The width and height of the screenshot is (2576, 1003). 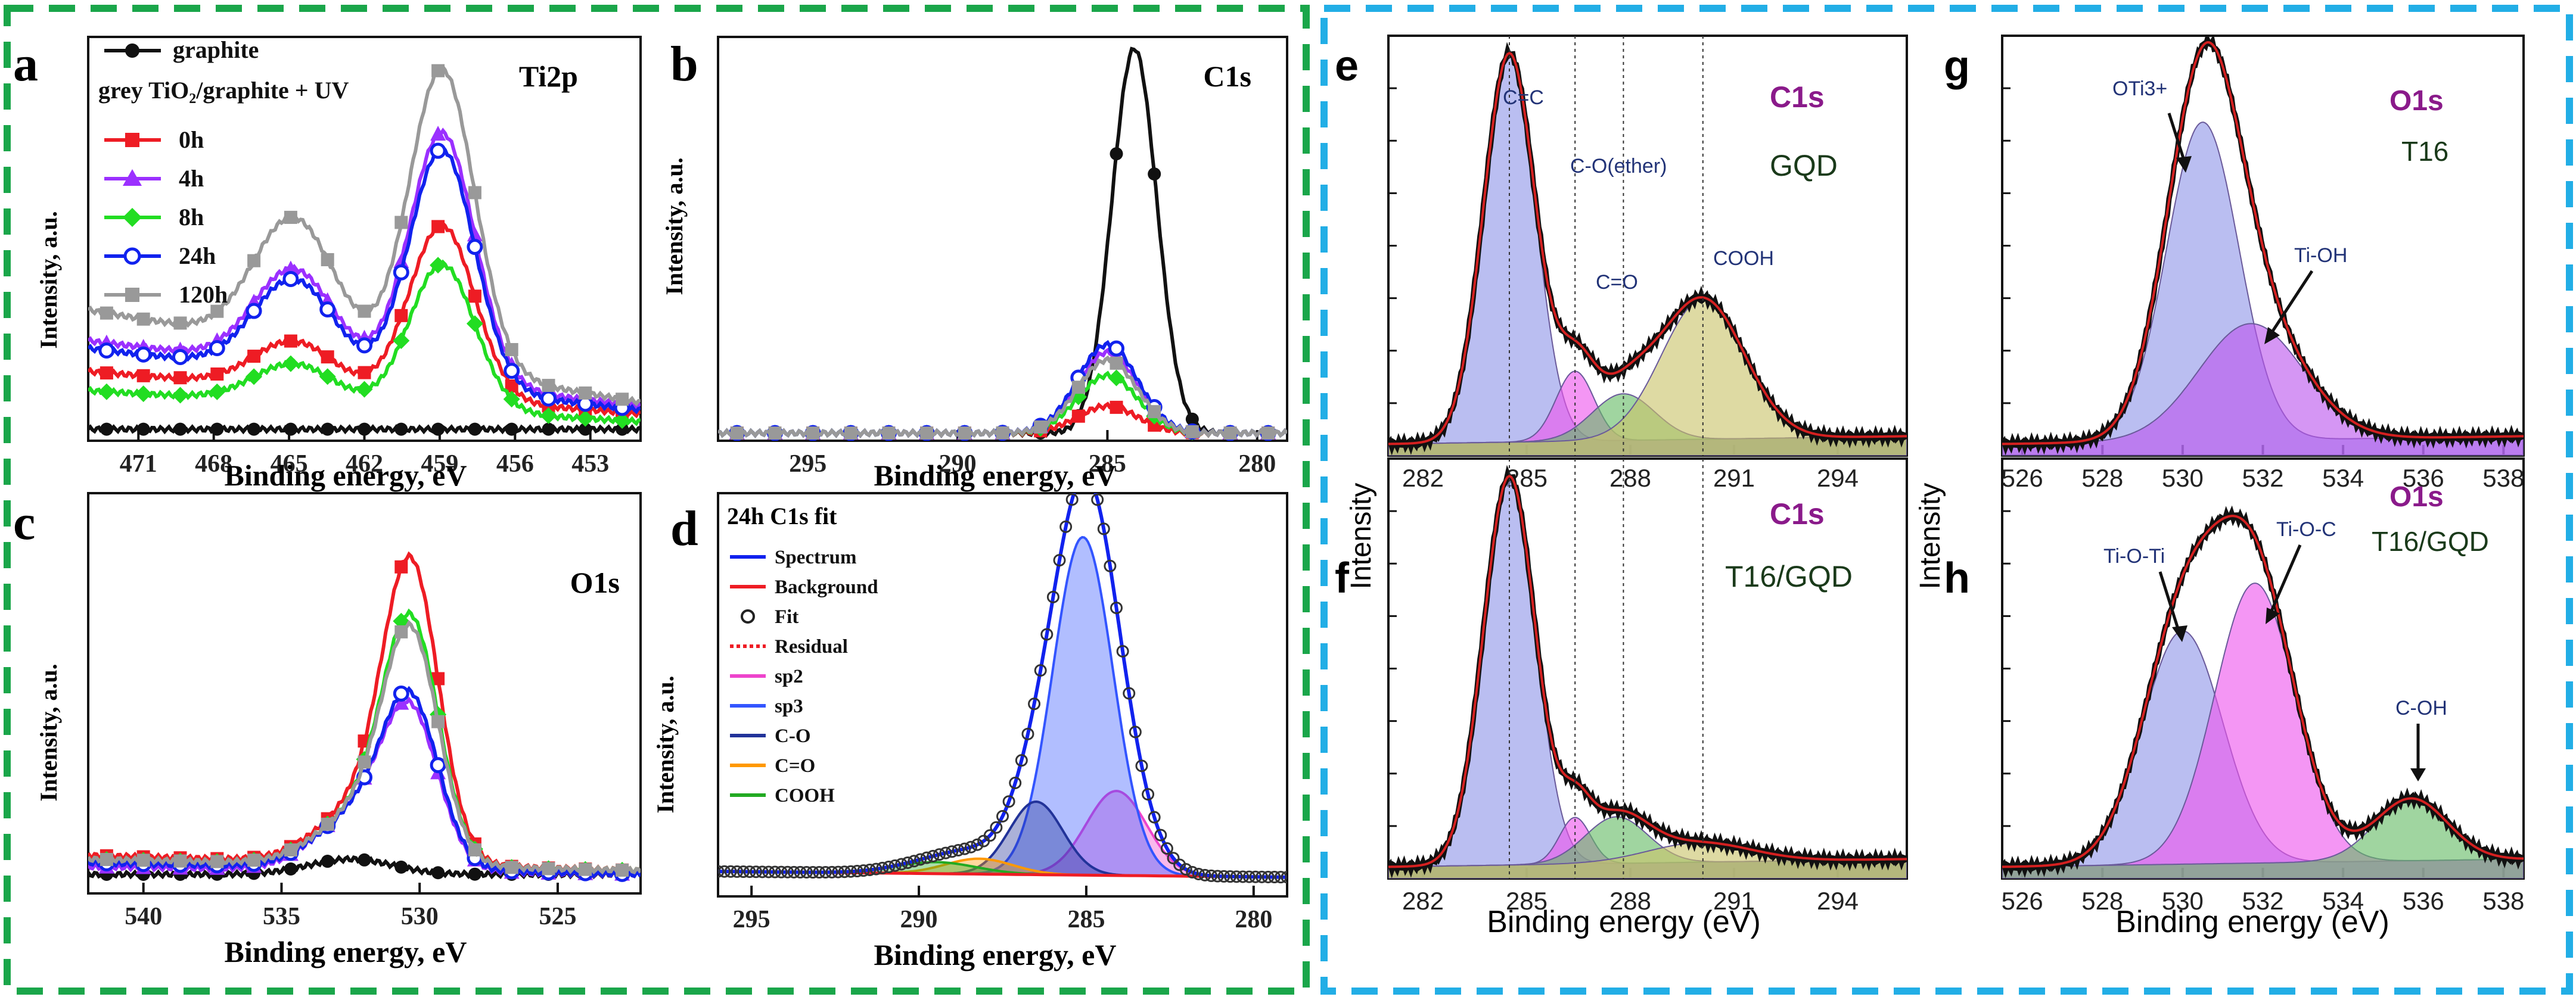 I want to click on panel-b-xlabel: Binding energy, eV, so click(x=995, y=476).